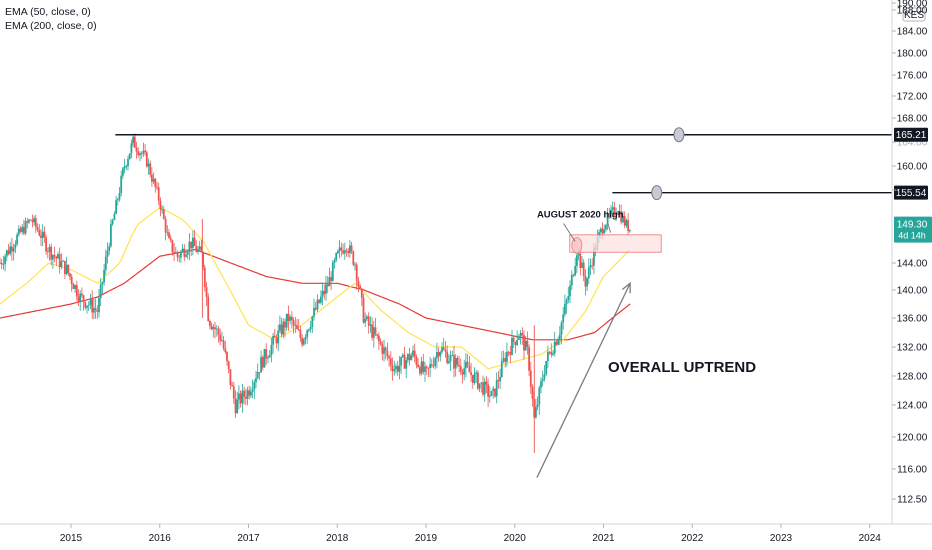 This screenshot has width=932, height=550. I want to click on currency-label: KES, so click(914, 15).